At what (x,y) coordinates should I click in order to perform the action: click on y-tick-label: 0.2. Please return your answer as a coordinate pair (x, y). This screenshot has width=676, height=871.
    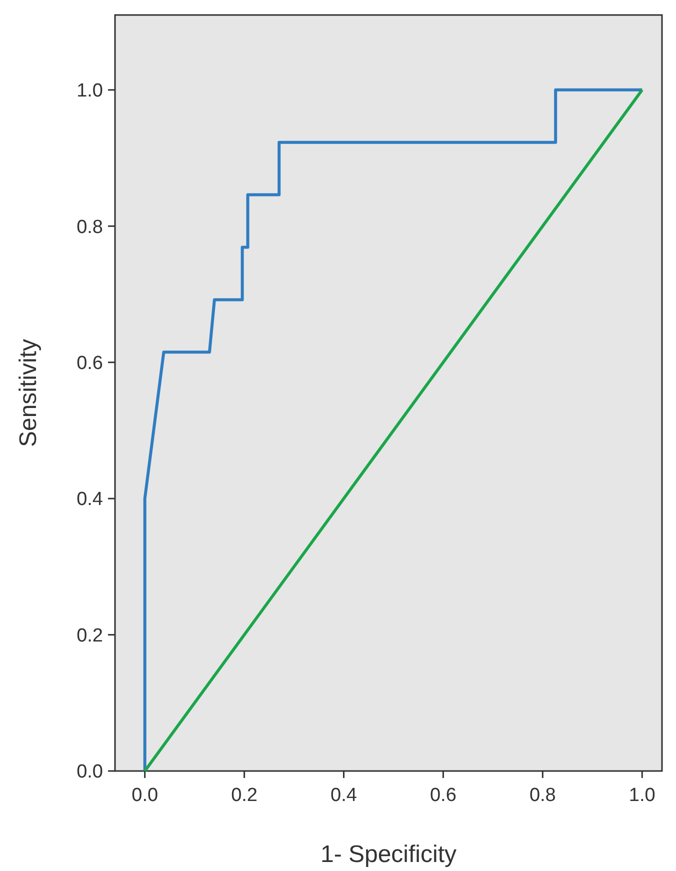
    Looking at the image, I should click on (89, 635).